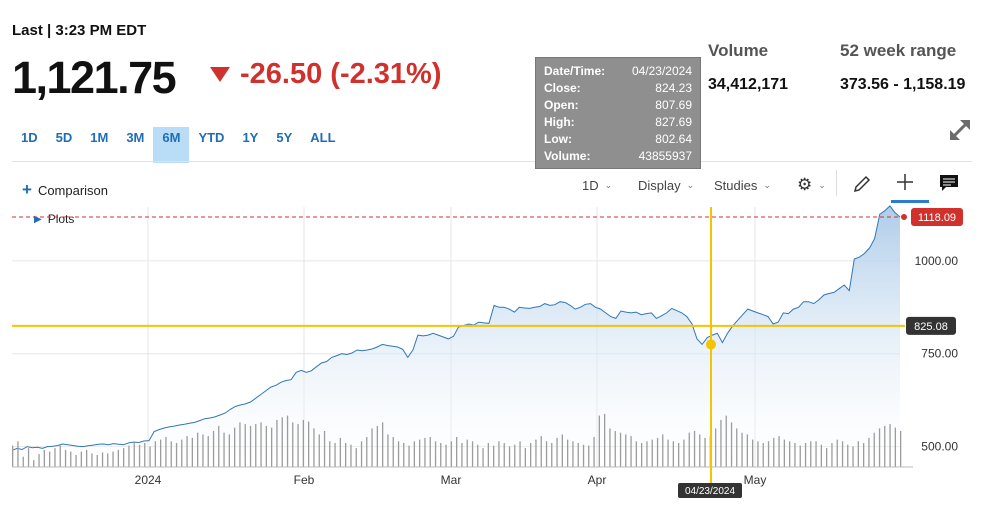 Image resolution: width=982 pixels, height=518 pixels. Describe the element at coordinates (250, 137) in the screenshot. I see `range-tab-1y: 1Y` at that location.